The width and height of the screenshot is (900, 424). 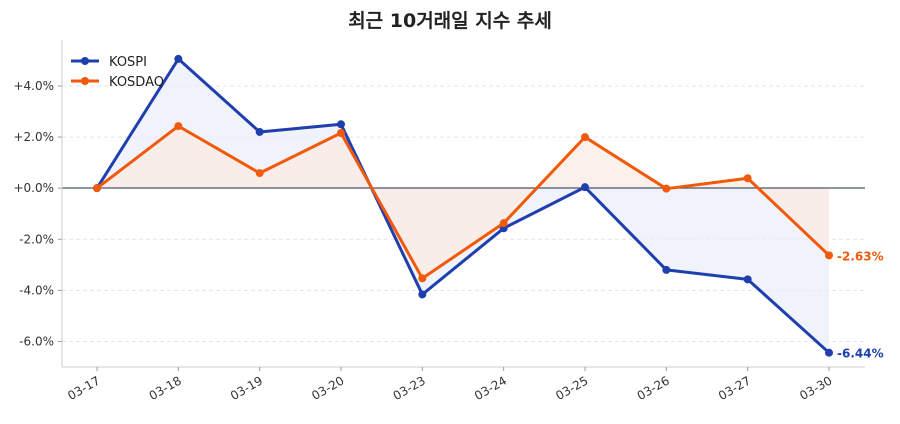 I want to click on y-tick-label: +0.0%, so click(x=33, y=188).